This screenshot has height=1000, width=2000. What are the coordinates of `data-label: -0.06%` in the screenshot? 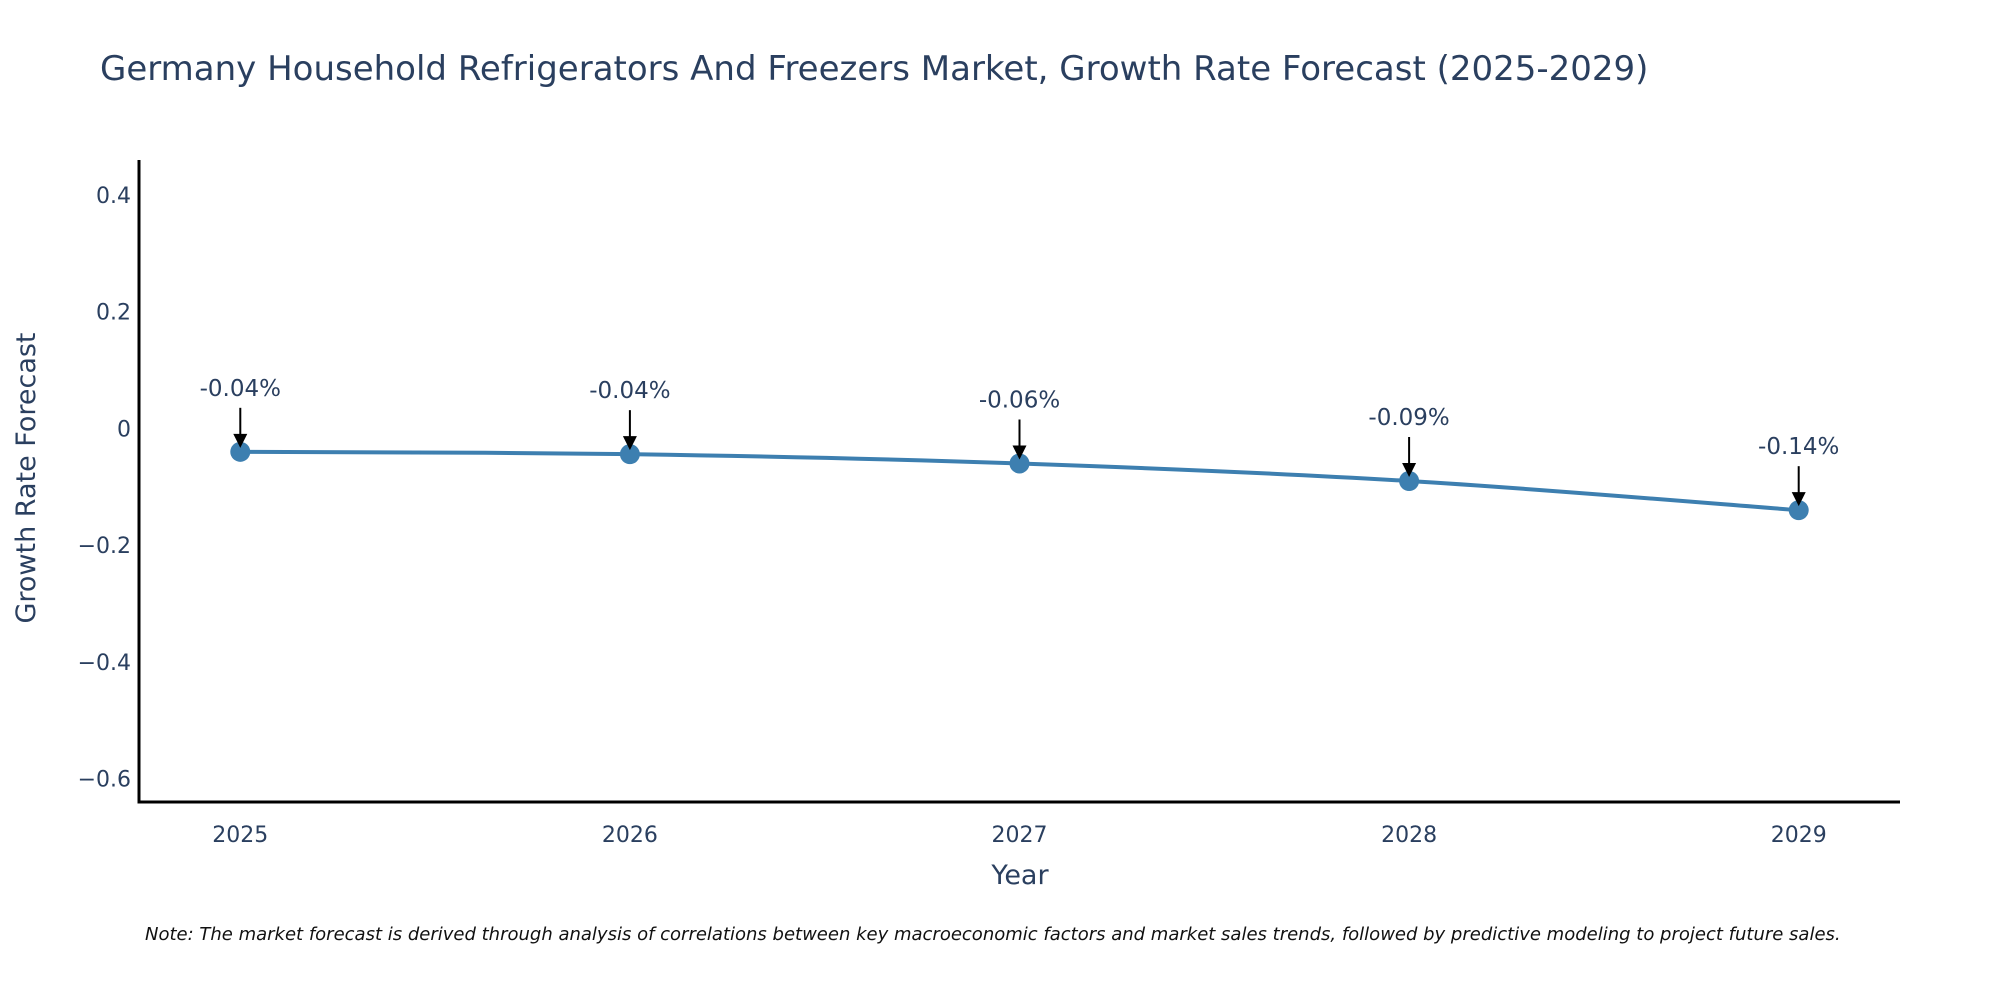 It's located at (1019, 400).